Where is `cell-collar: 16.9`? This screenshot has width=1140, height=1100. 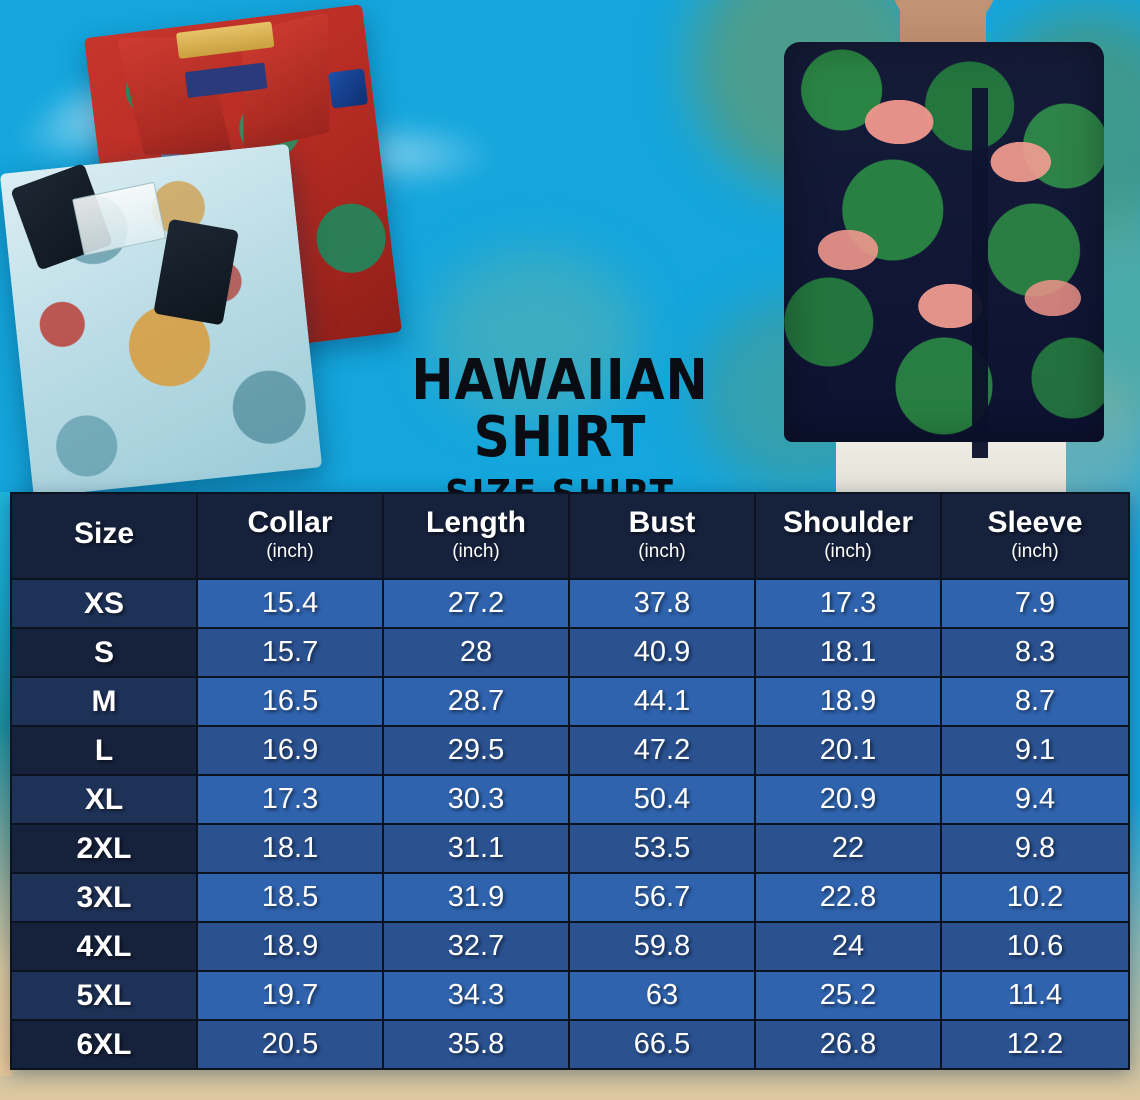 cell-collar: 16.9 is located at coordinates (290, 750).